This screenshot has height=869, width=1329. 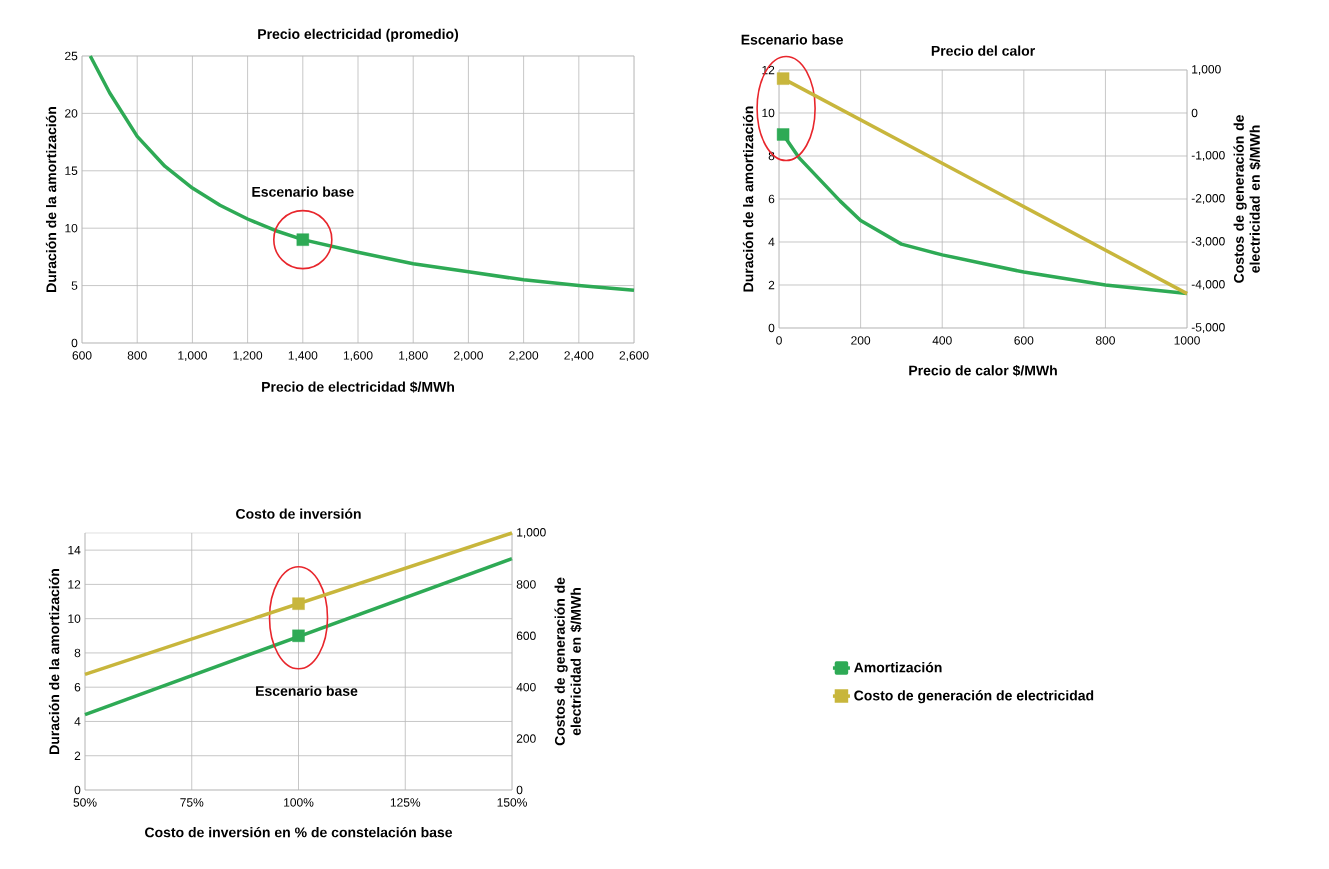 I want to click on y-tick-label: 14, so click(x=74, y=550).